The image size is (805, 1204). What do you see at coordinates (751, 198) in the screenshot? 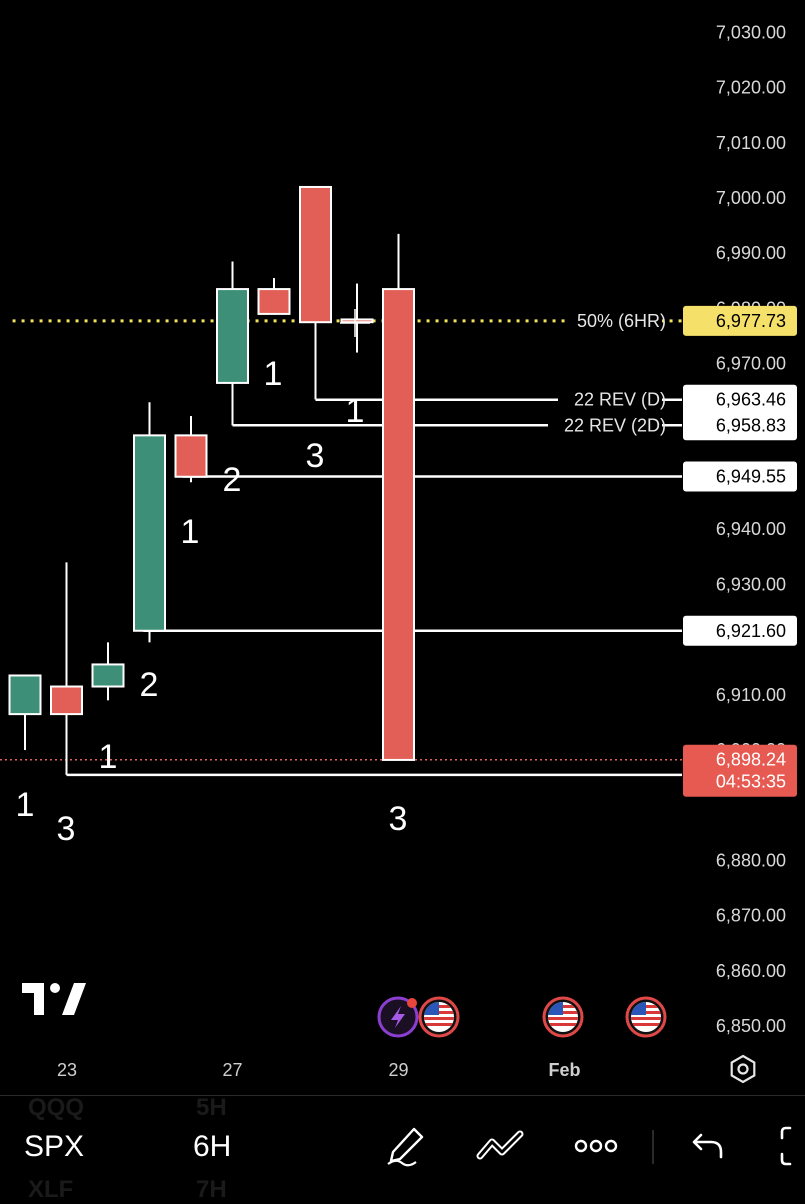
I see `price-axis-tick: 7,000.00` at bounding box center [751, 198].